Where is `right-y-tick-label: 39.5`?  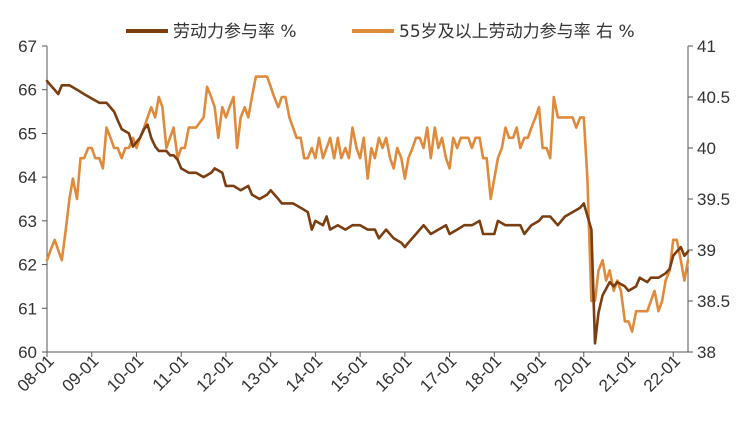 right-y-tick-label: 39.5 is located at coordinates (713, 199).